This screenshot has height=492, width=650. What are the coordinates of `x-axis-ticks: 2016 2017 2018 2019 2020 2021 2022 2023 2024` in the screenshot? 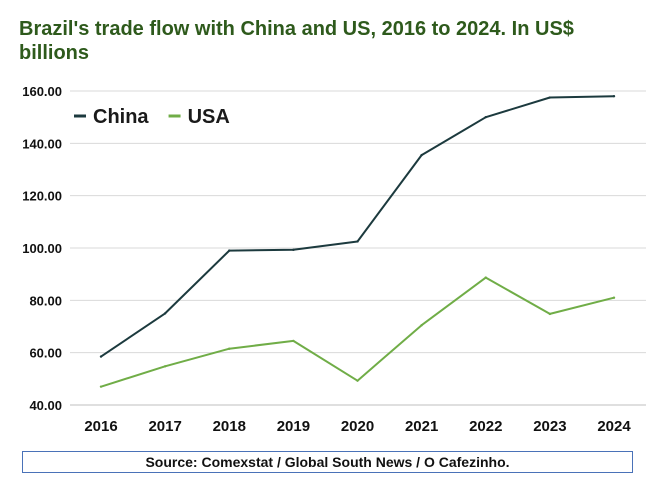 It's located at (357, 426).